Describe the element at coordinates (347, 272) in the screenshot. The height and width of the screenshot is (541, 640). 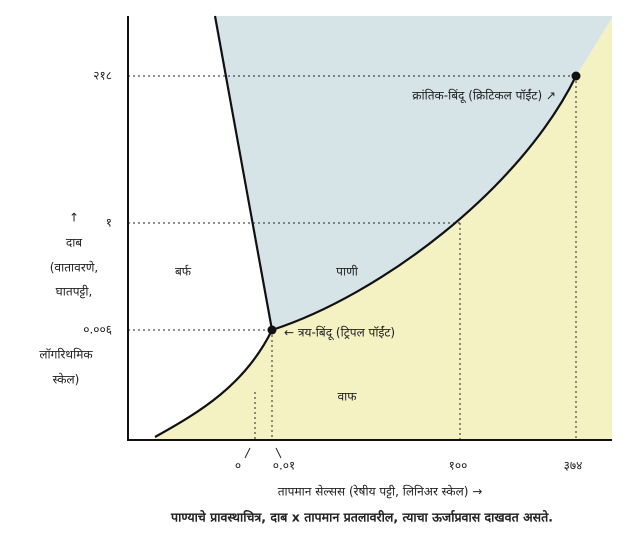
I see `region-label: पाणी` at that location.